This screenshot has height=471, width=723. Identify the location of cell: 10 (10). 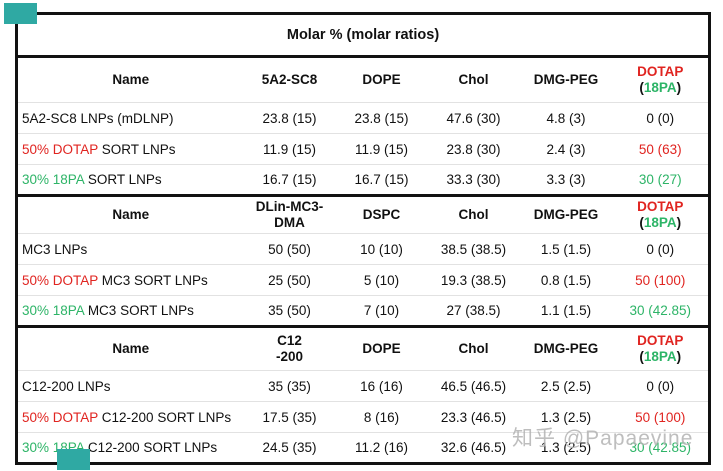
(381, 249).